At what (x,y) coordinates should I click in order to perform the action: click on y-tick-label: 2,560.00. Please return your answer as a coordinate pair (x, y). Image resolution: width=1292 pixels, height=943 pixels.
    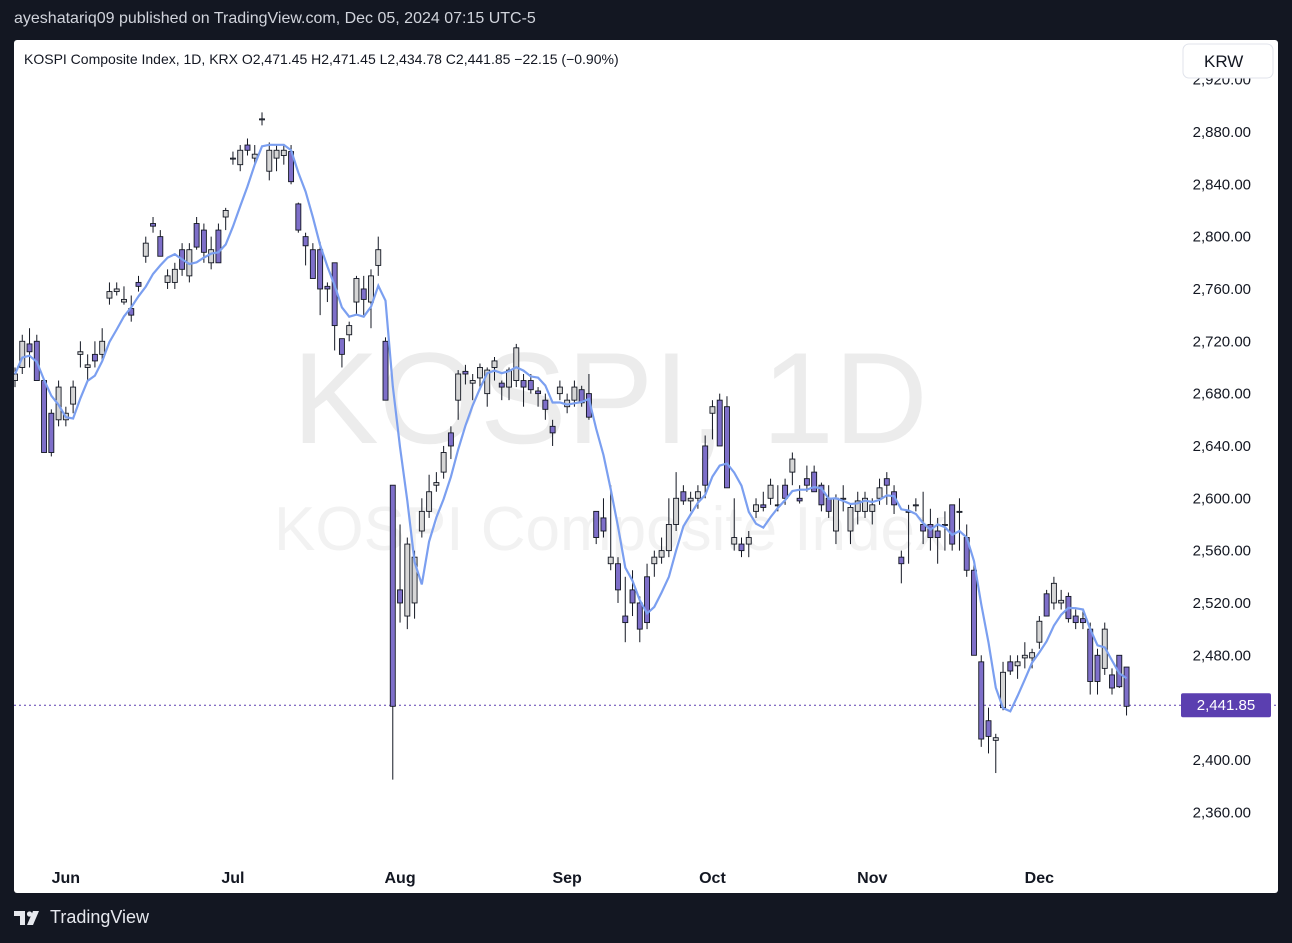
    Looking at the image, I should click on (1222, 551).